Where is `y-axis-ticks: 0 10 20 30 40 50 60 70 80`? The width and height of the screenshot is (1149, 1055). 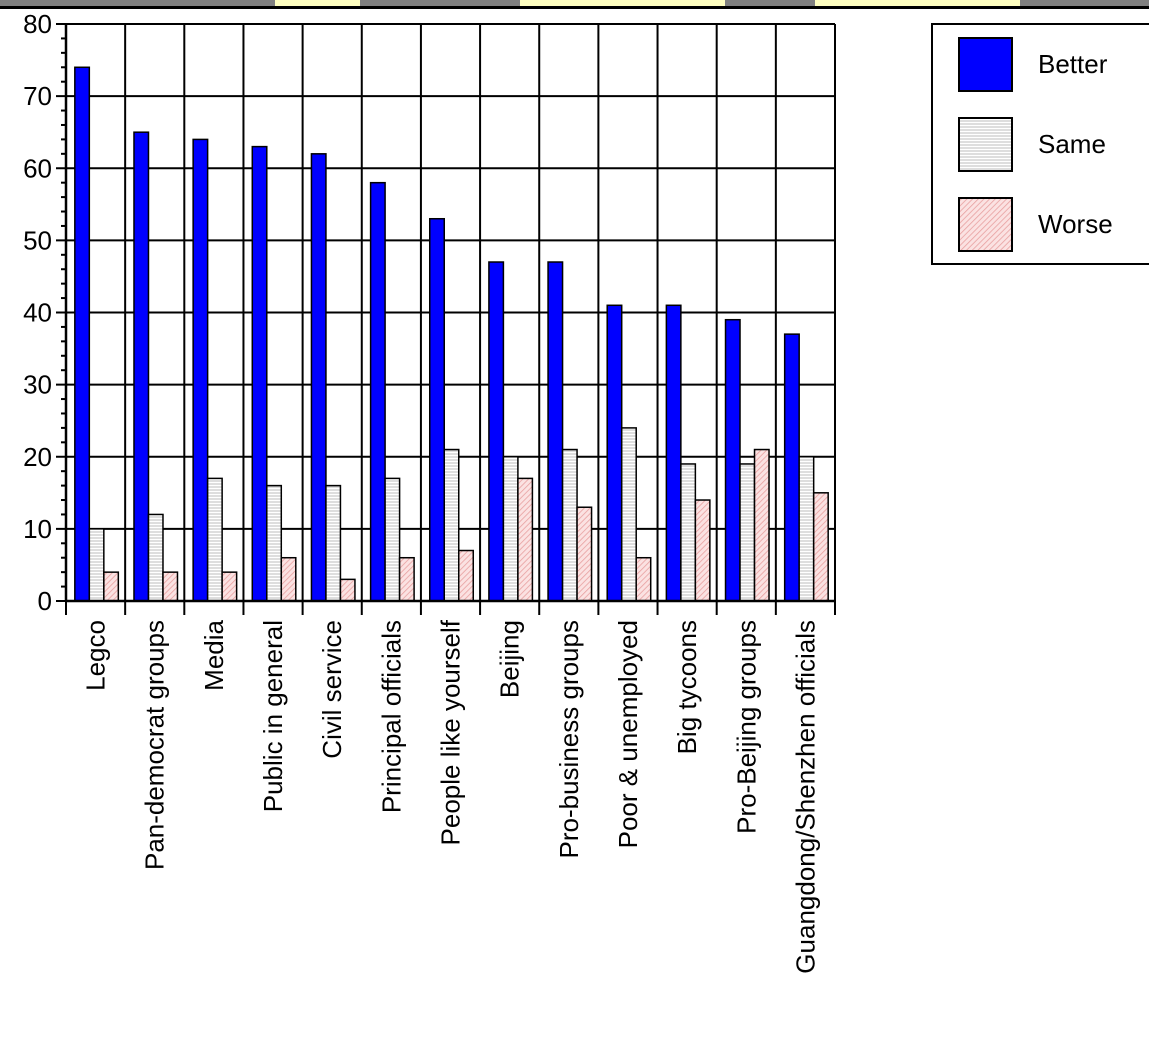
y-axis-ticks: 0 10 20 30 40 50 60 70 80 is located at coordinates (44, 312).